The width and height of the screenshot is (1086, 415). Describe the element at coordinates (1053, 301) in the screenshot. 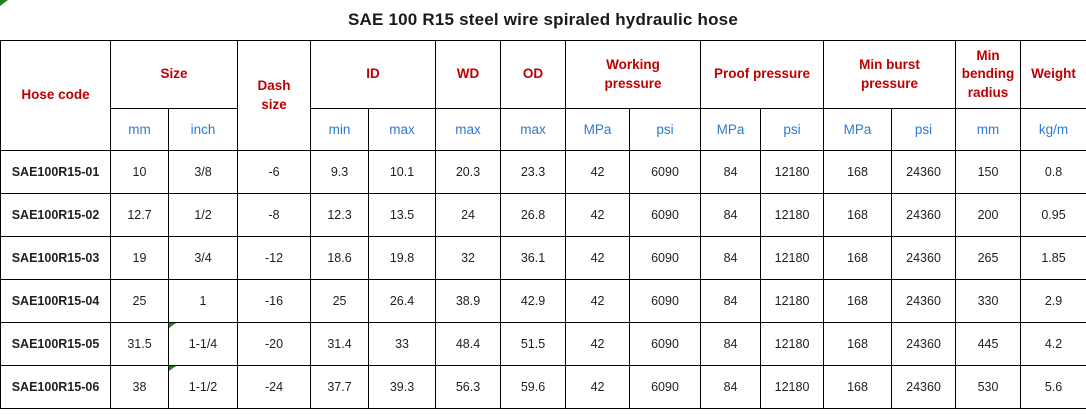

I see `value-cell: 2.9` at that location.